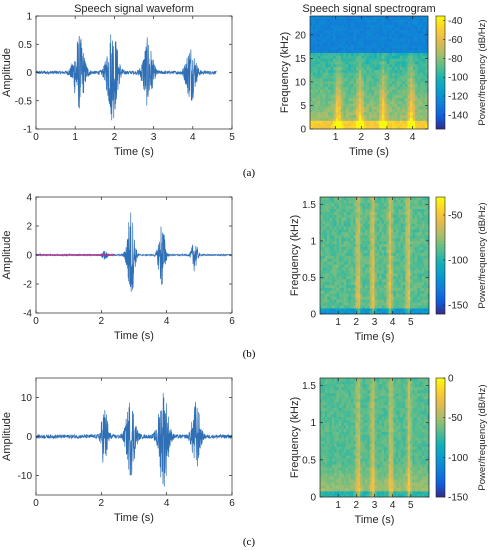  What do you see at coordinates (440, 18) in the screenshot?
I see `colorbar-step` at bounding box center [440, 18].